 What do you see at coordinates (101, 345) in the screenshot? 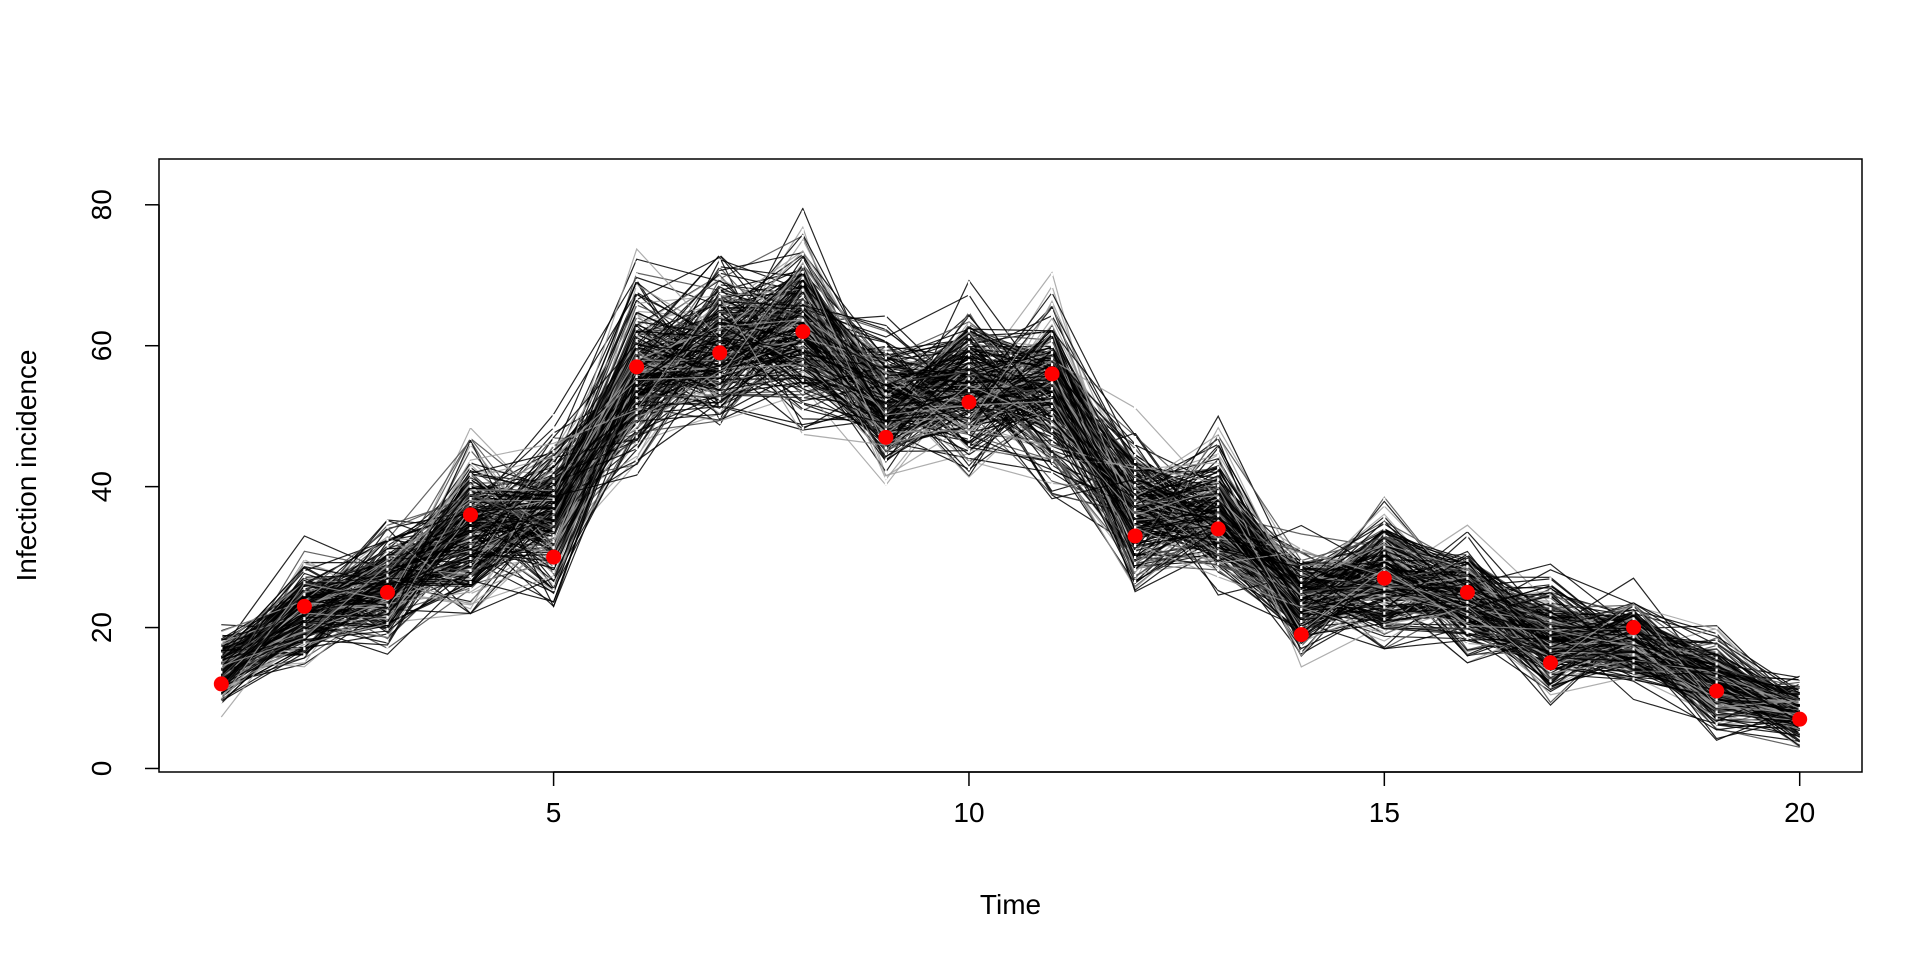
I see `y-tick-label: 60` at bounding box center [101, 345].